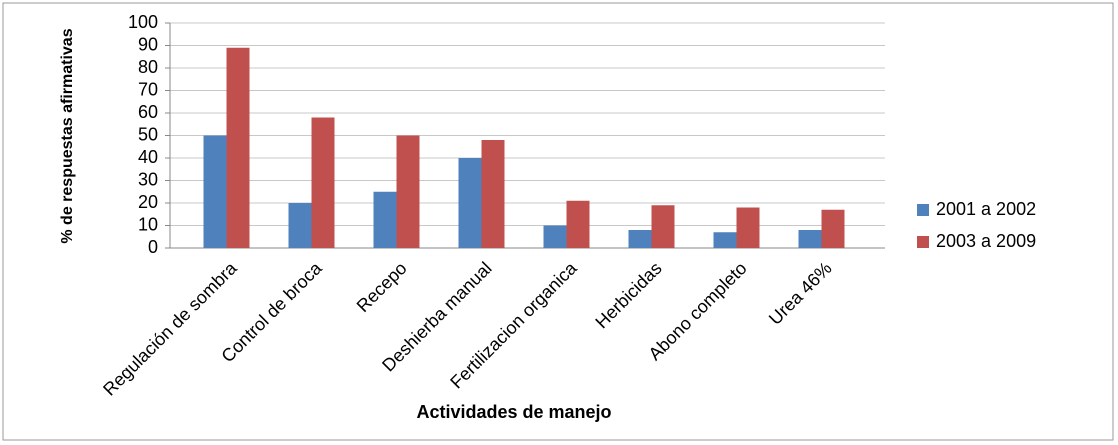  Describe the element at coordinates (986, 209) in the screenshot. I see `legend-label: 2001 a 2002` at that location.